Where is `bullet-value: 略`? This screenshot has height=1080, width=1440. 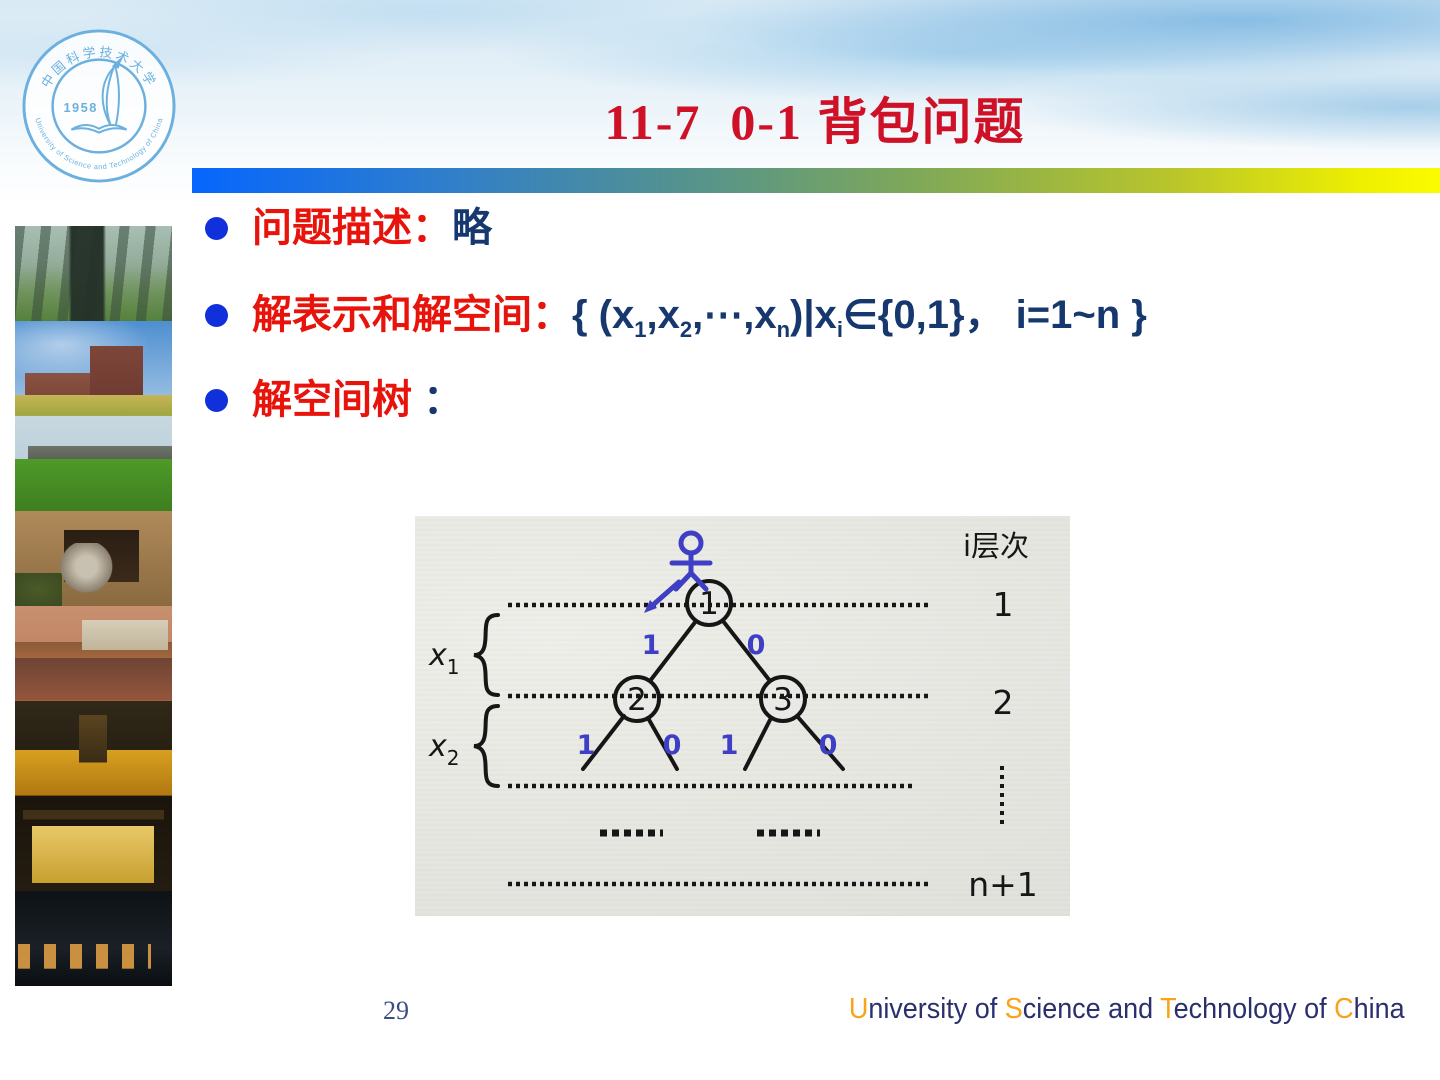 bullet-value: 略 is located at coordinates (472, 228).